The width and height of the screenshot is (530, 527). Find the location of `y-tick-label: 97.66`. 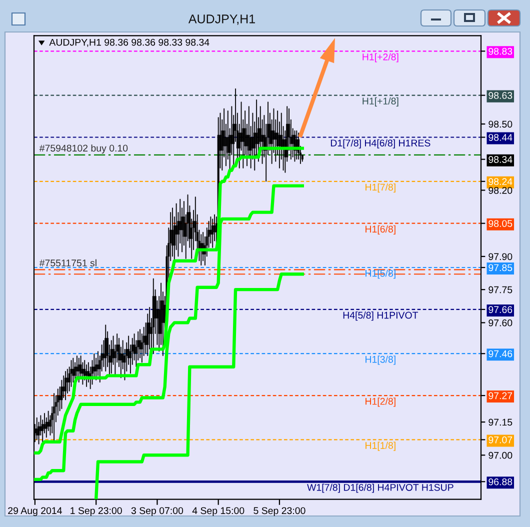

y-tick-label: 97.66 is located at coordinates (500, 310).